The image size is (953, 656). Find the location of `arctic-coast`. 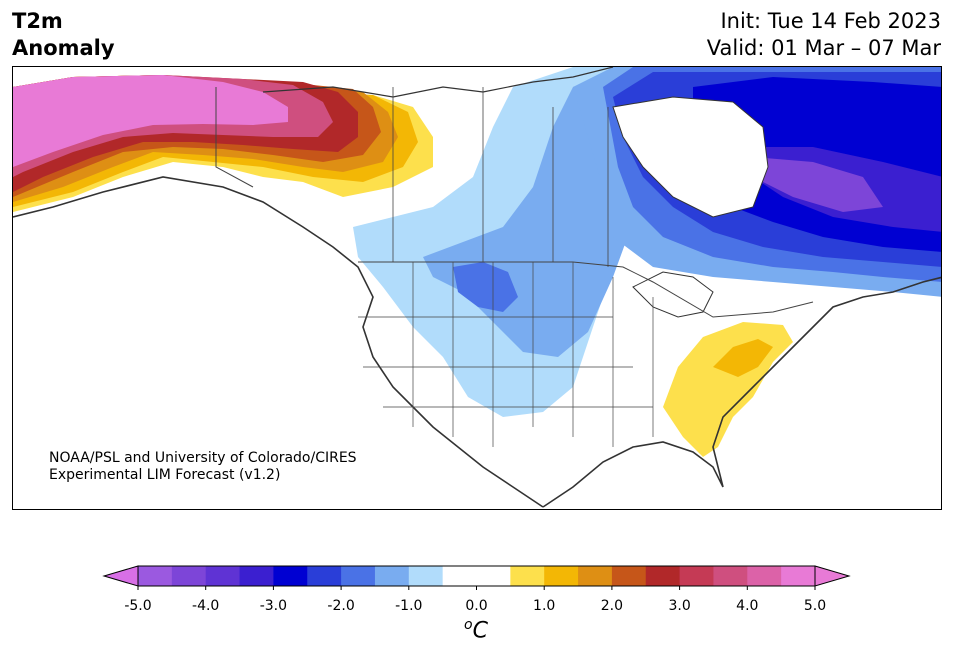

arctic-coast is located at coordinates (438, 82).